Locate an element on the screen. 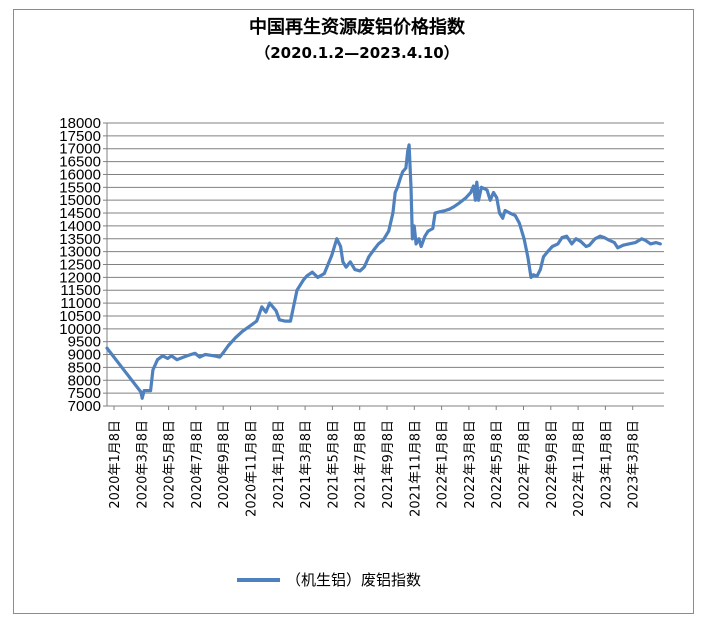 Image resolution: width=715 pixels, height=625 pixels. y-tick-label: 8000 is located at coordinates (84, 380).